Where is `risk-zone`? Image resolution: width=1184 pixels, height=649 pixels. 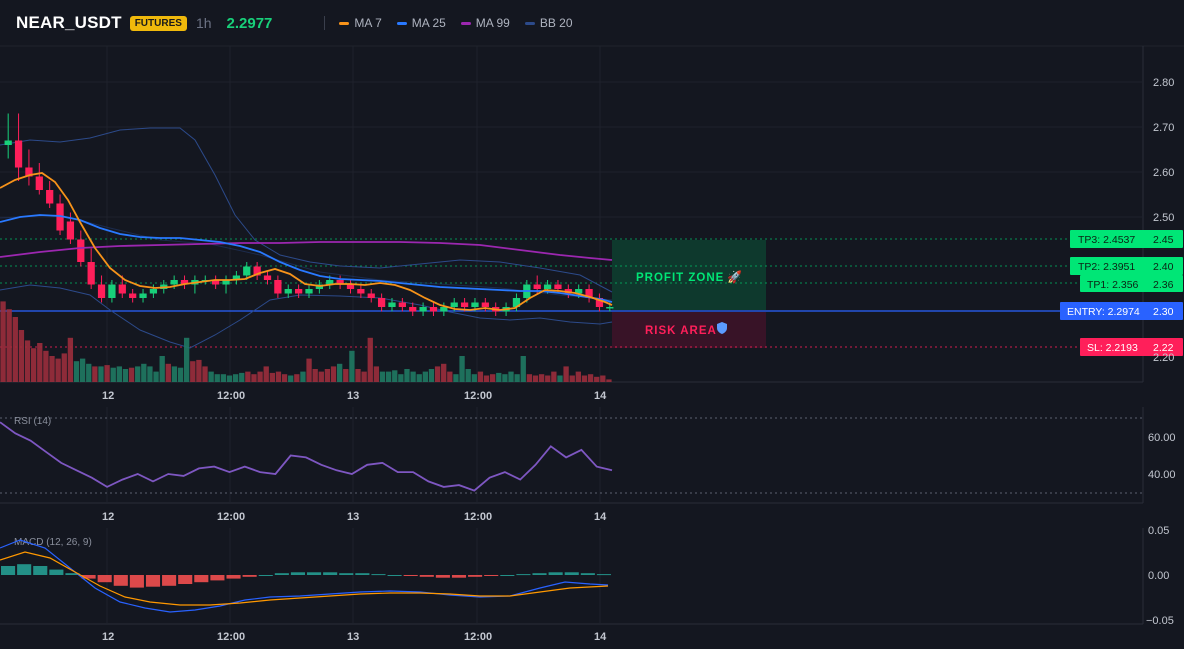 risk-zone is located at coordinates (689, 330).